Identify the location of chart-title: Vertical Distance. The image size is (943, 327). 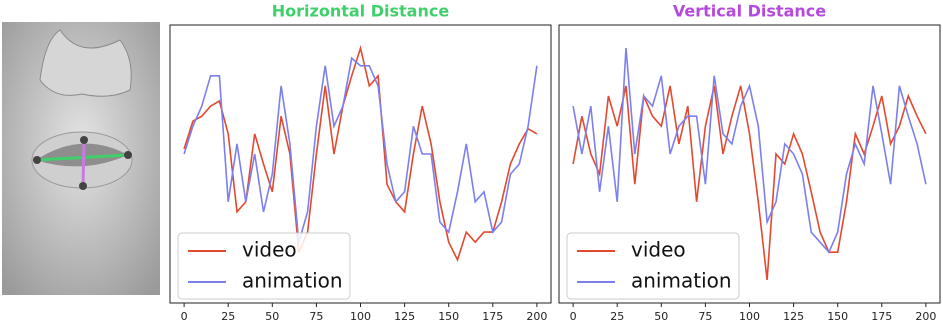
(749, 11).